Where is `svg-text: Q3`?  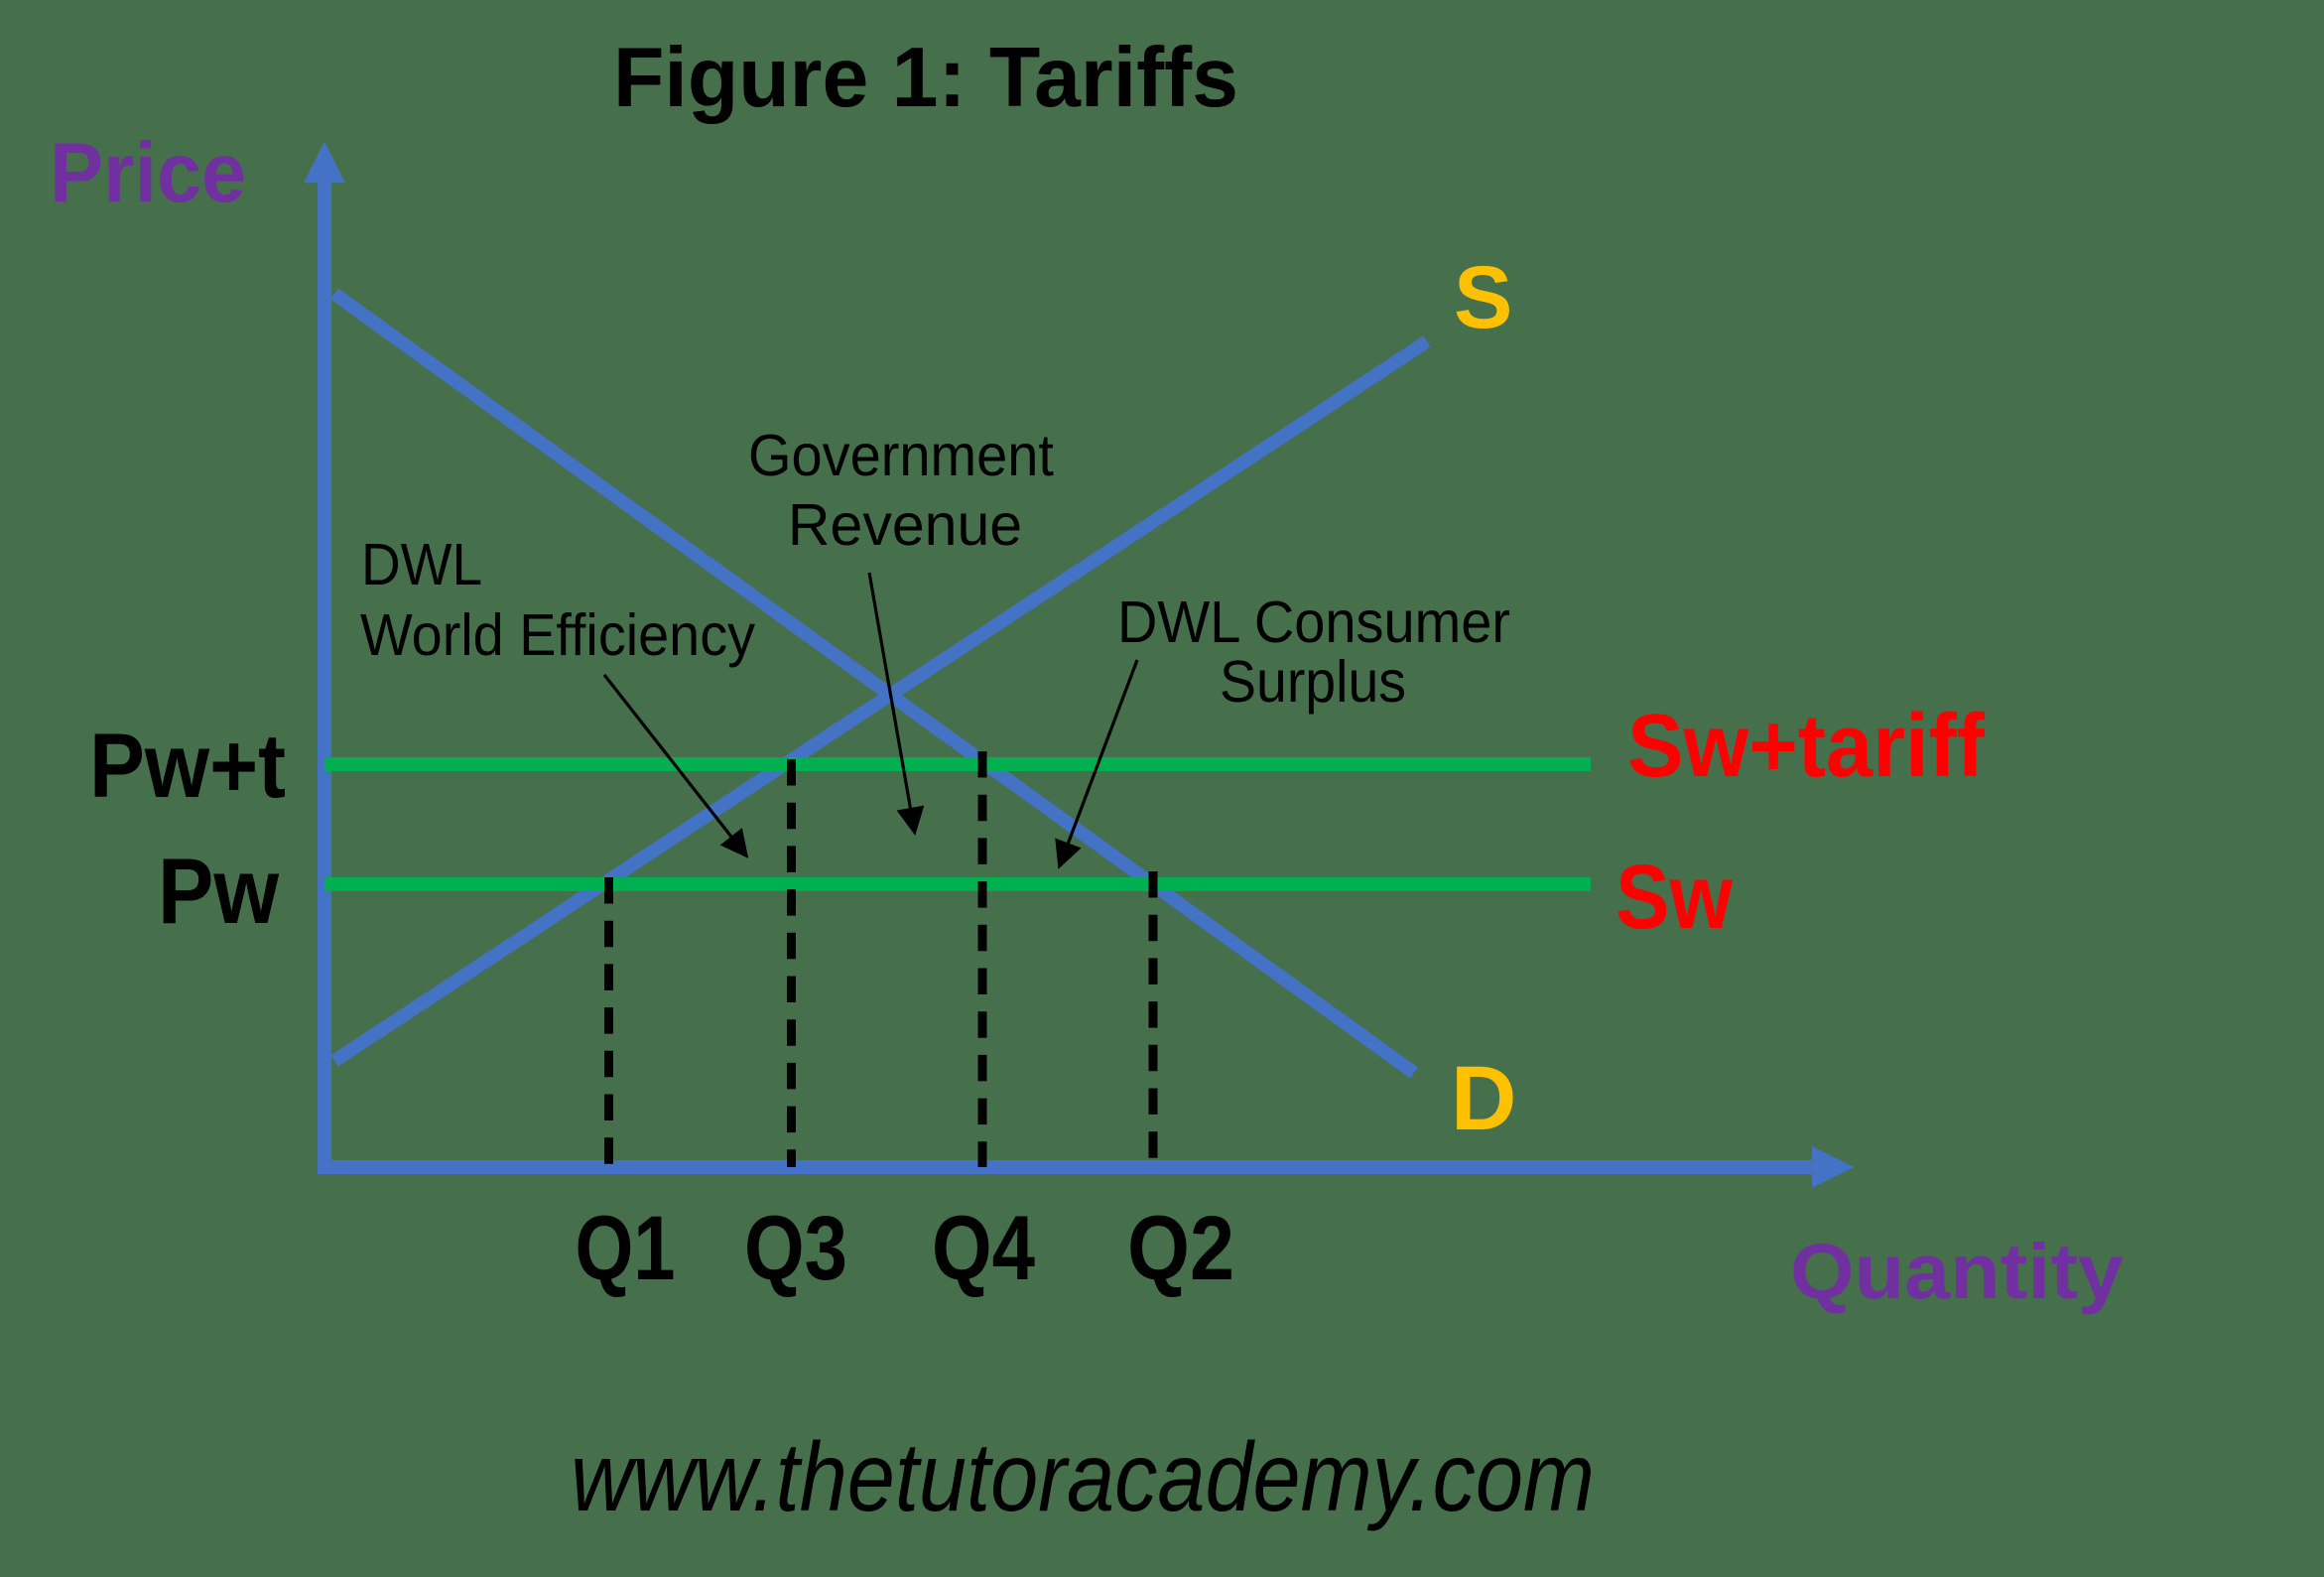
svg-text: Q3 is located at coordinates (795, 1248).